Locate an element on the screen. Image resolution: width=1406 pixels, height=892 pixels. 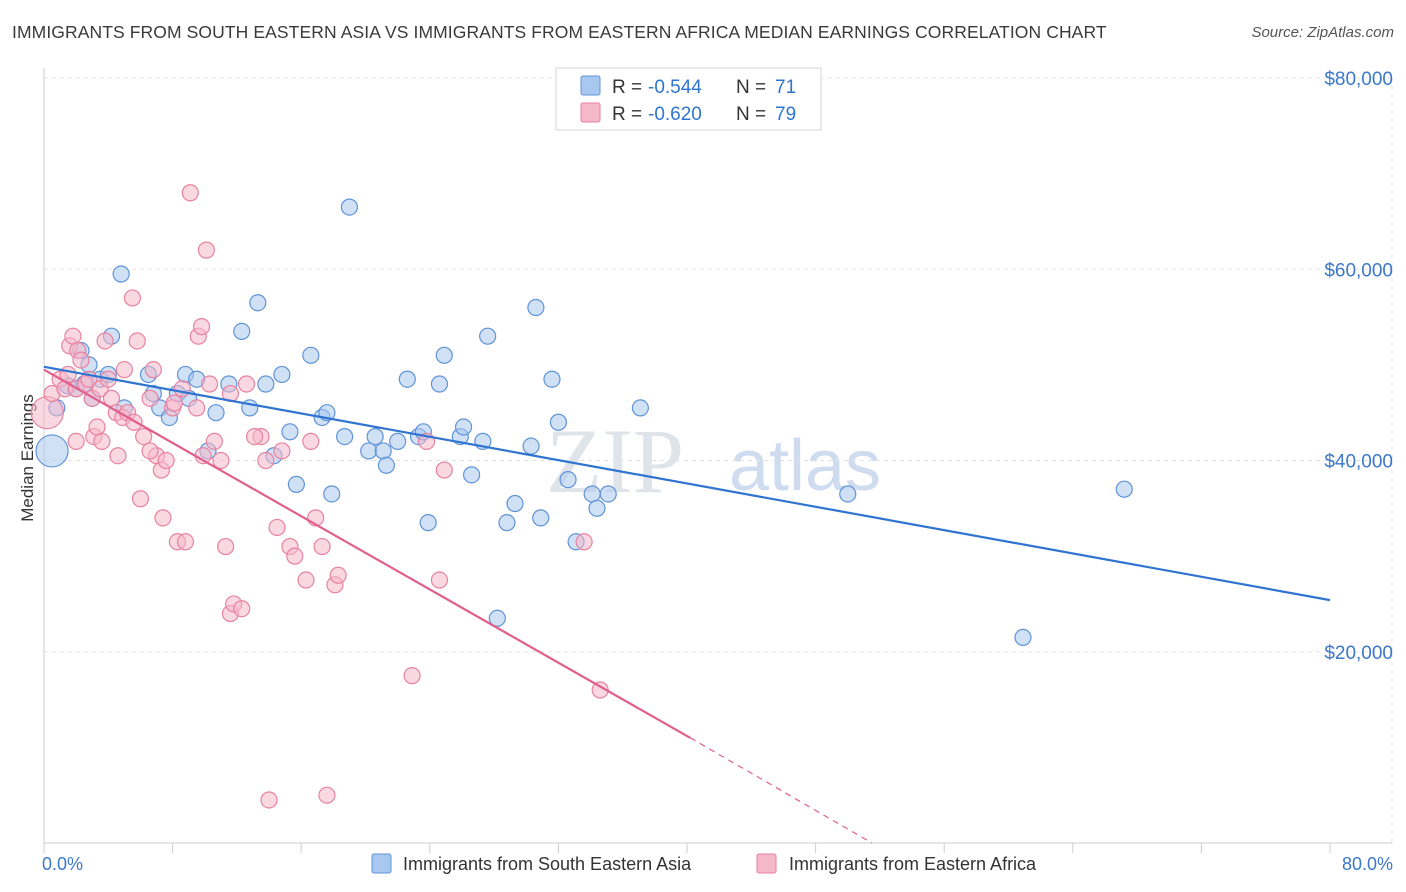
legend-r-value-2: -0.620 is located at coordinates (675, 114).